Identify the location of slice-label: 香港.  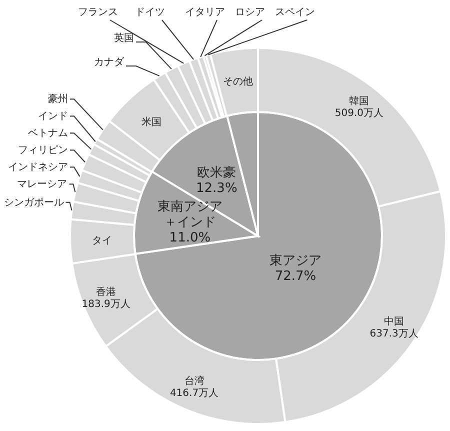
(106, 291).